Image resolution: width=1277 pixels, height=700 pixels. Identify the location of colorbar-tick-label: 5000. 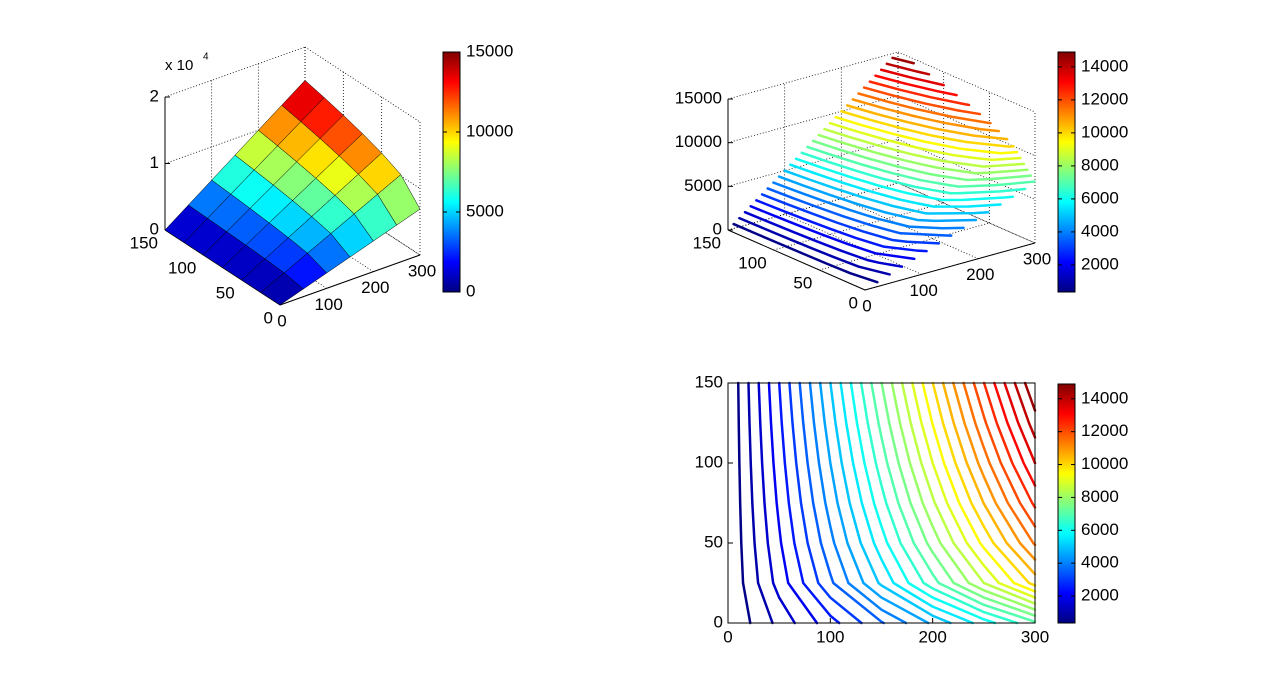
(485, 210).